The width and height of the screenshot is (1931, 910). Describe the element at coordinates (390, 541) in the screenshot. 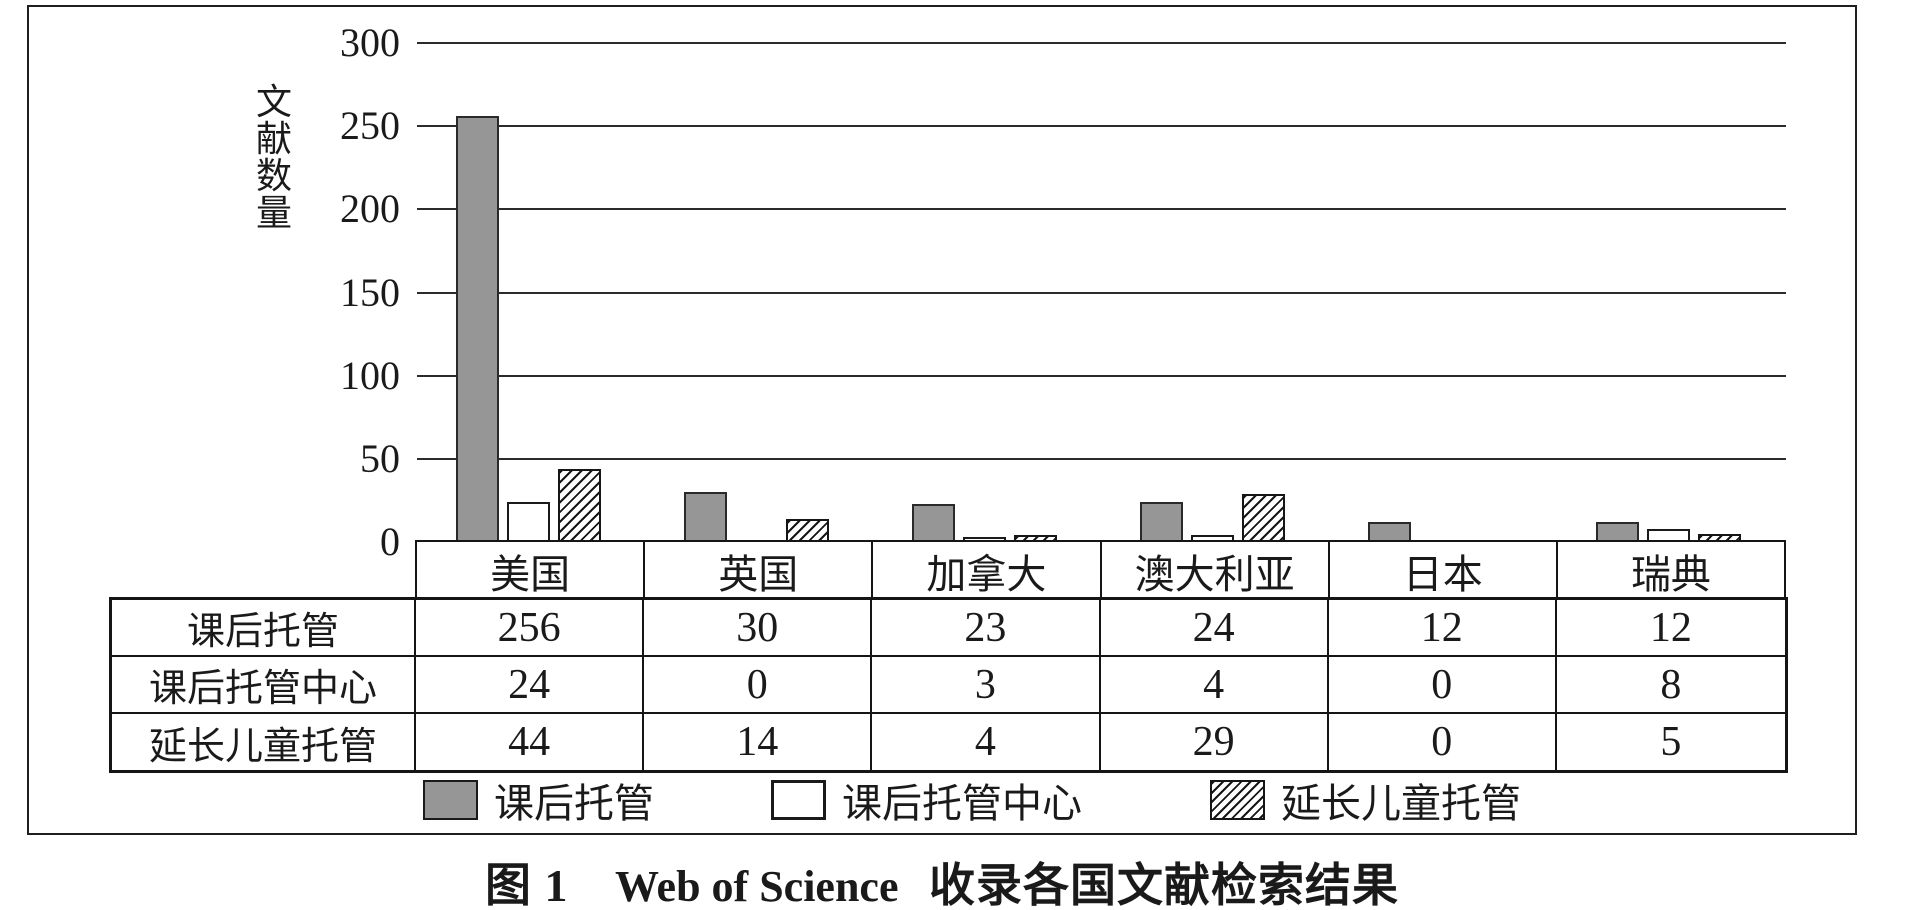

I see `y-tick-label: 0` at that location.